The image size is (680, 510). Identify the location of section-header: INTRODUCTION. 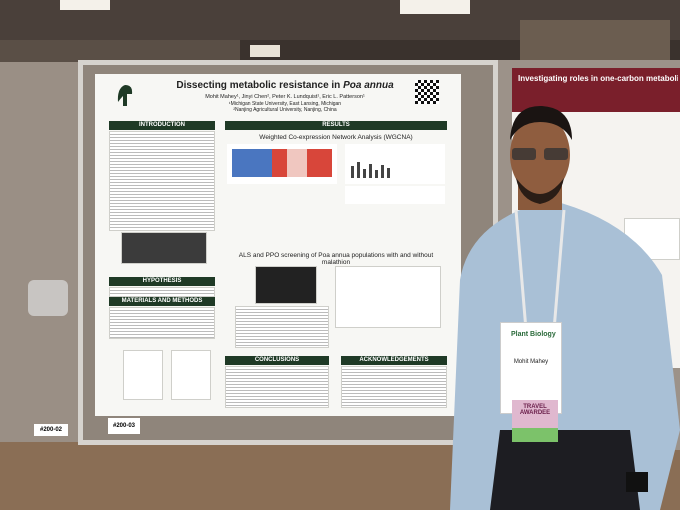
(162, 125).